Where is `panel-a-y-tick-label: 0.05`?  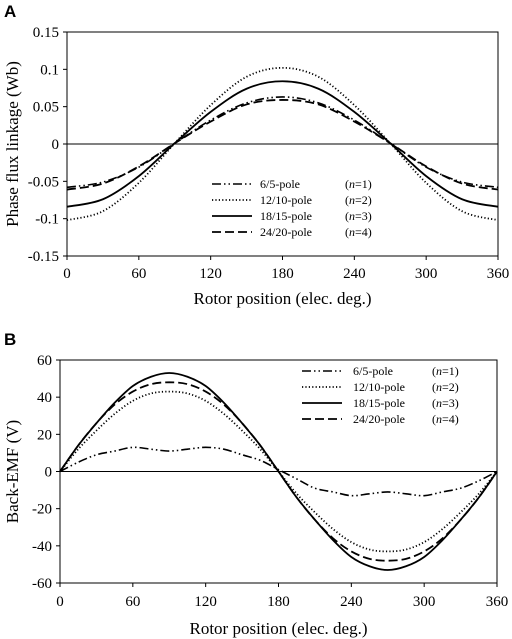 panel-a-y-tick-label: 0.05 is located at coordinates (46, 108).